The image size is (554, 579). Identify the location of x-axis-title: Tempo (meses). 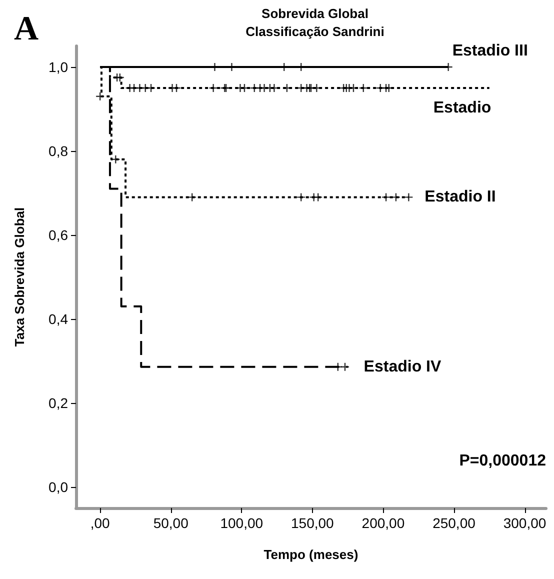
(311, 554).